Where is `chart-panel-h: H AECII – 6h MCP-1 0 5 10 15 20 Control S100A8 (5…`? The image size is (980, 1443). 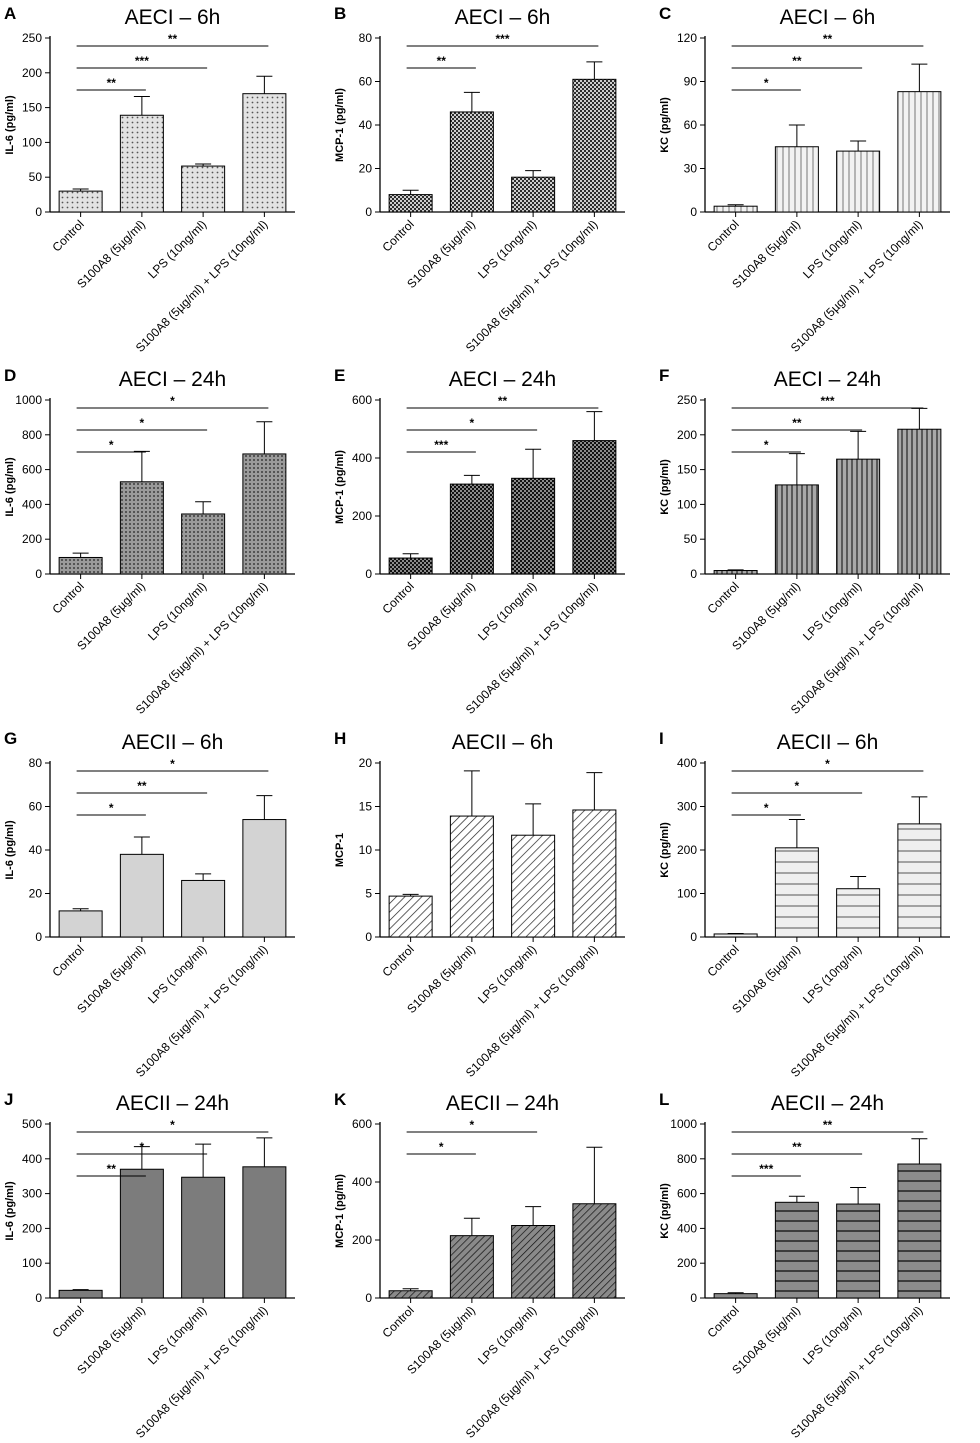
chart-panel-h: H AECII – 6h MCP-1 0 5 10 15 20 Control S100A8 (5… is located at coordinates (479, 904).